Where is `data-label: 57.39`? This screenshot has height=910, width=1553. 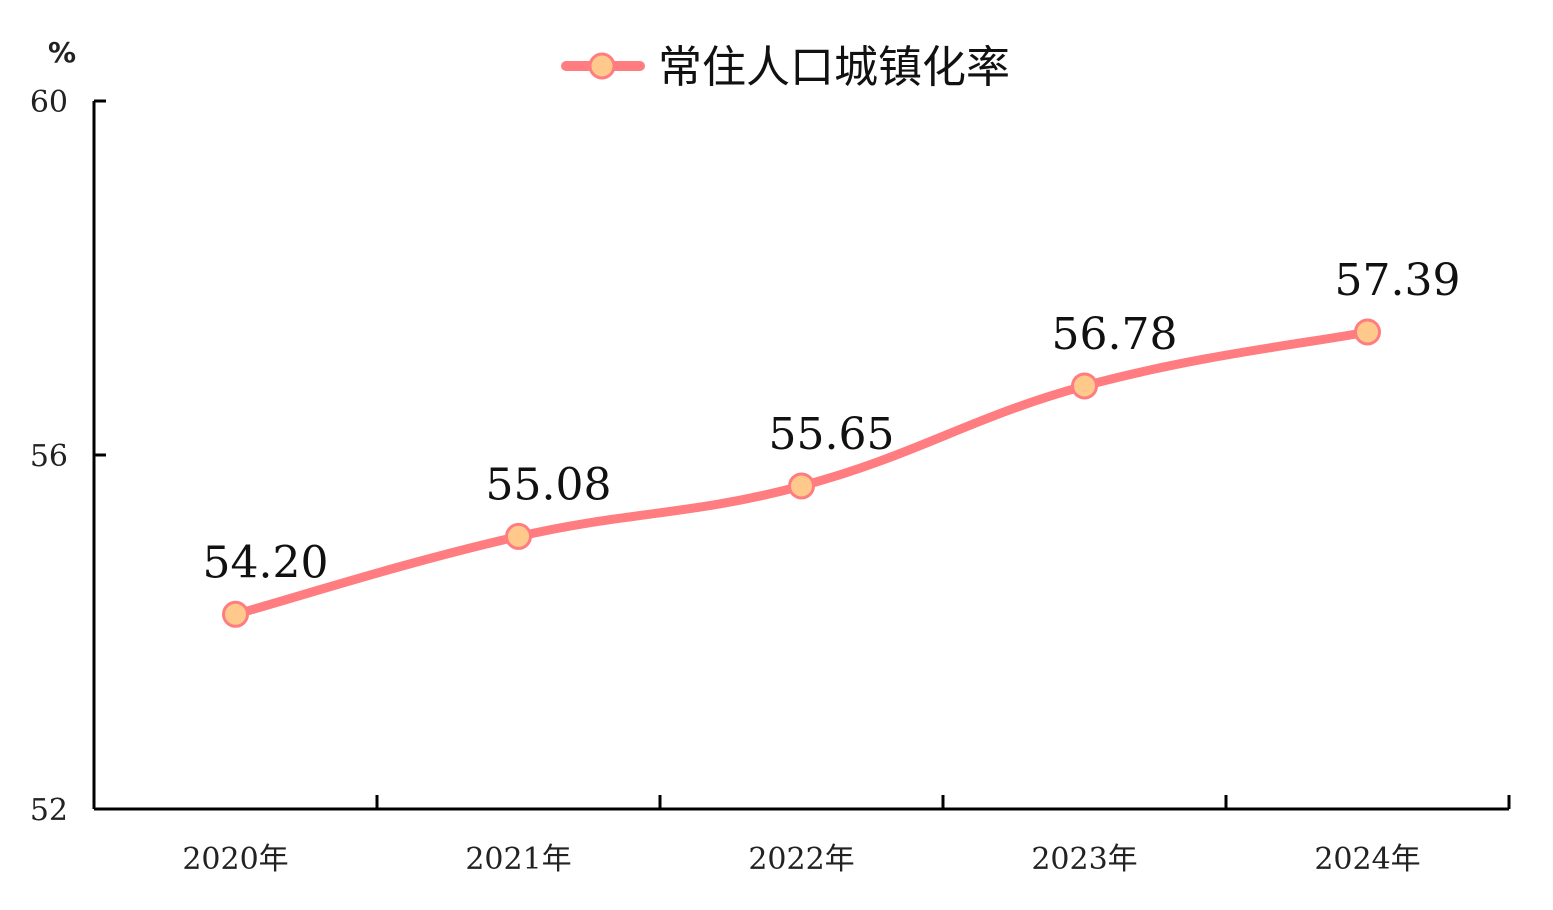
data-label: 57.39 is located at coordinates (1398, 280).